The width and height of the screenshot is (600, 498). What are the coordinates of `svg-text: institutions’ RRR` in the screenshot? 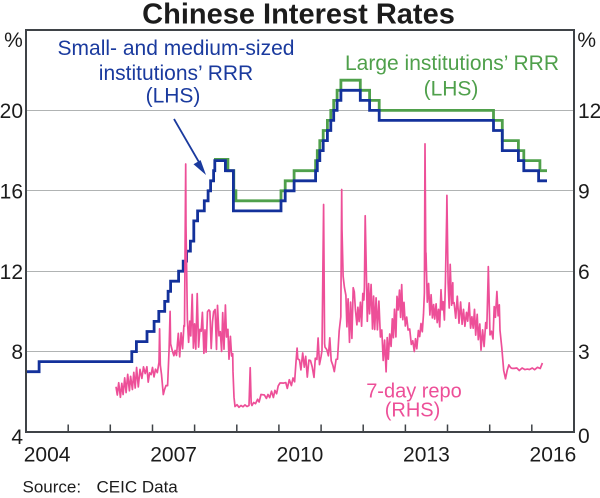 It's located at (176, 73).